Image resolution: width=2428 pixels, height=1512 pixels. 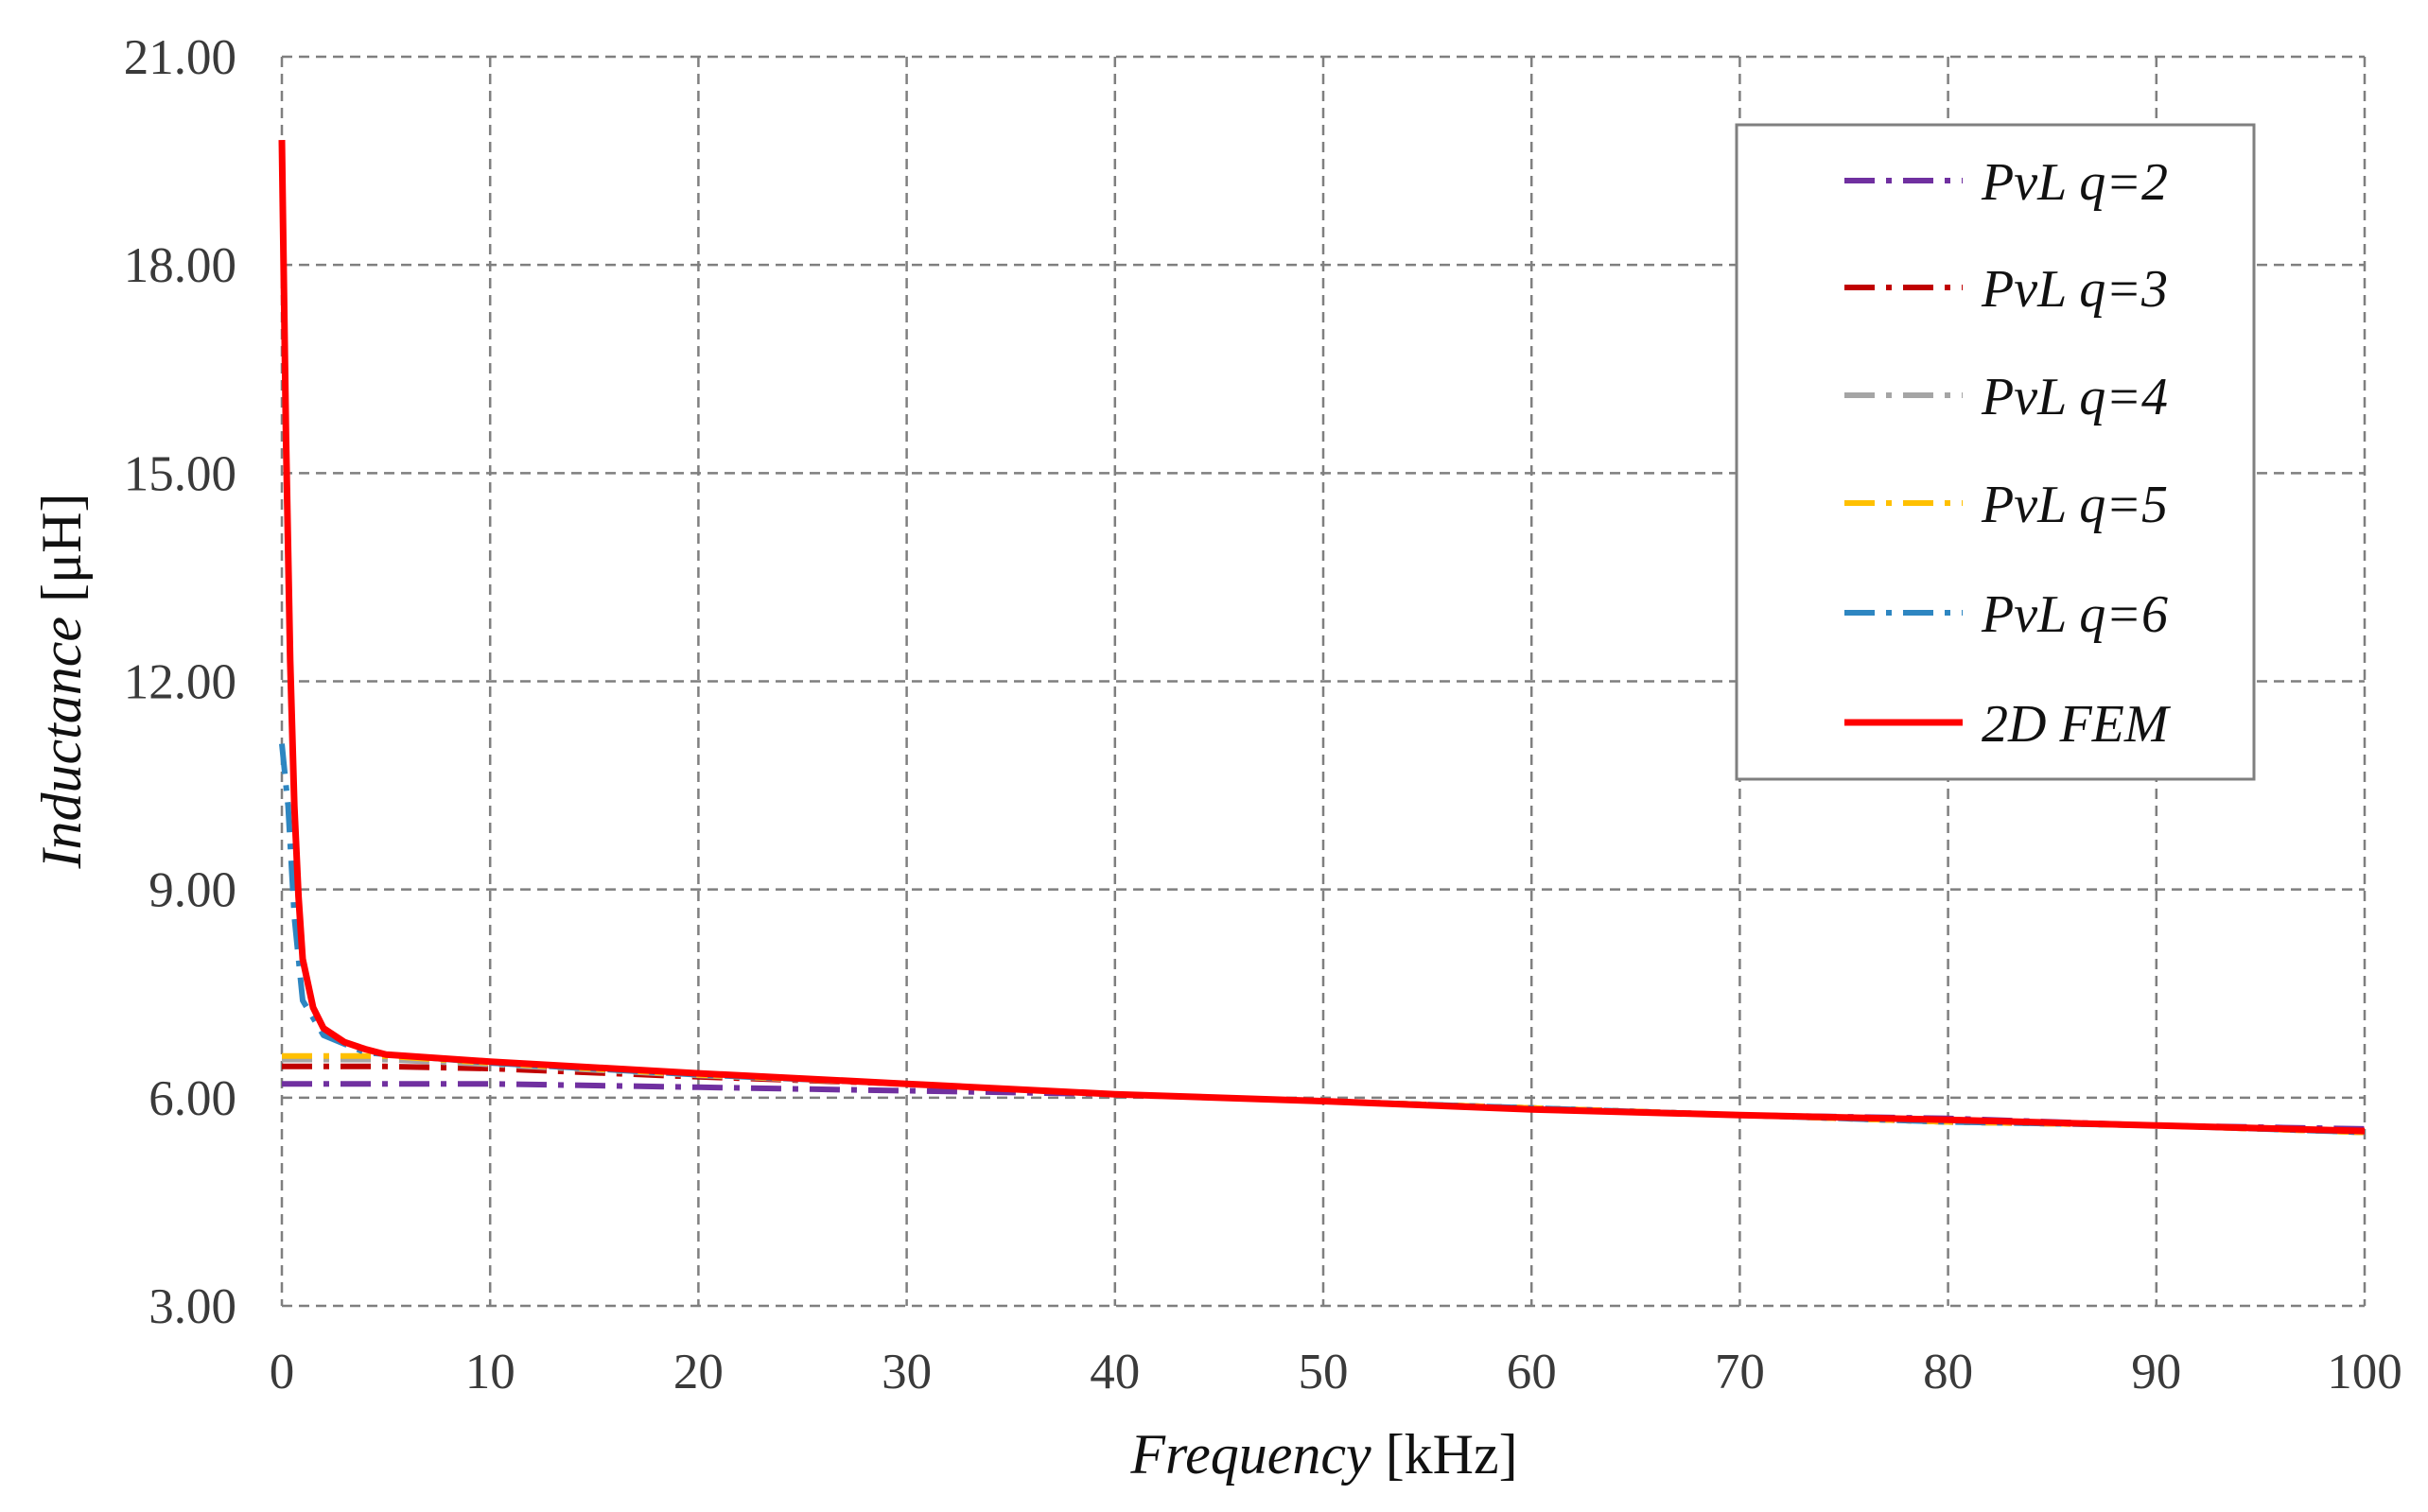 I want to click on legend-label: PvL q=5, so click(x=2074, y=505).